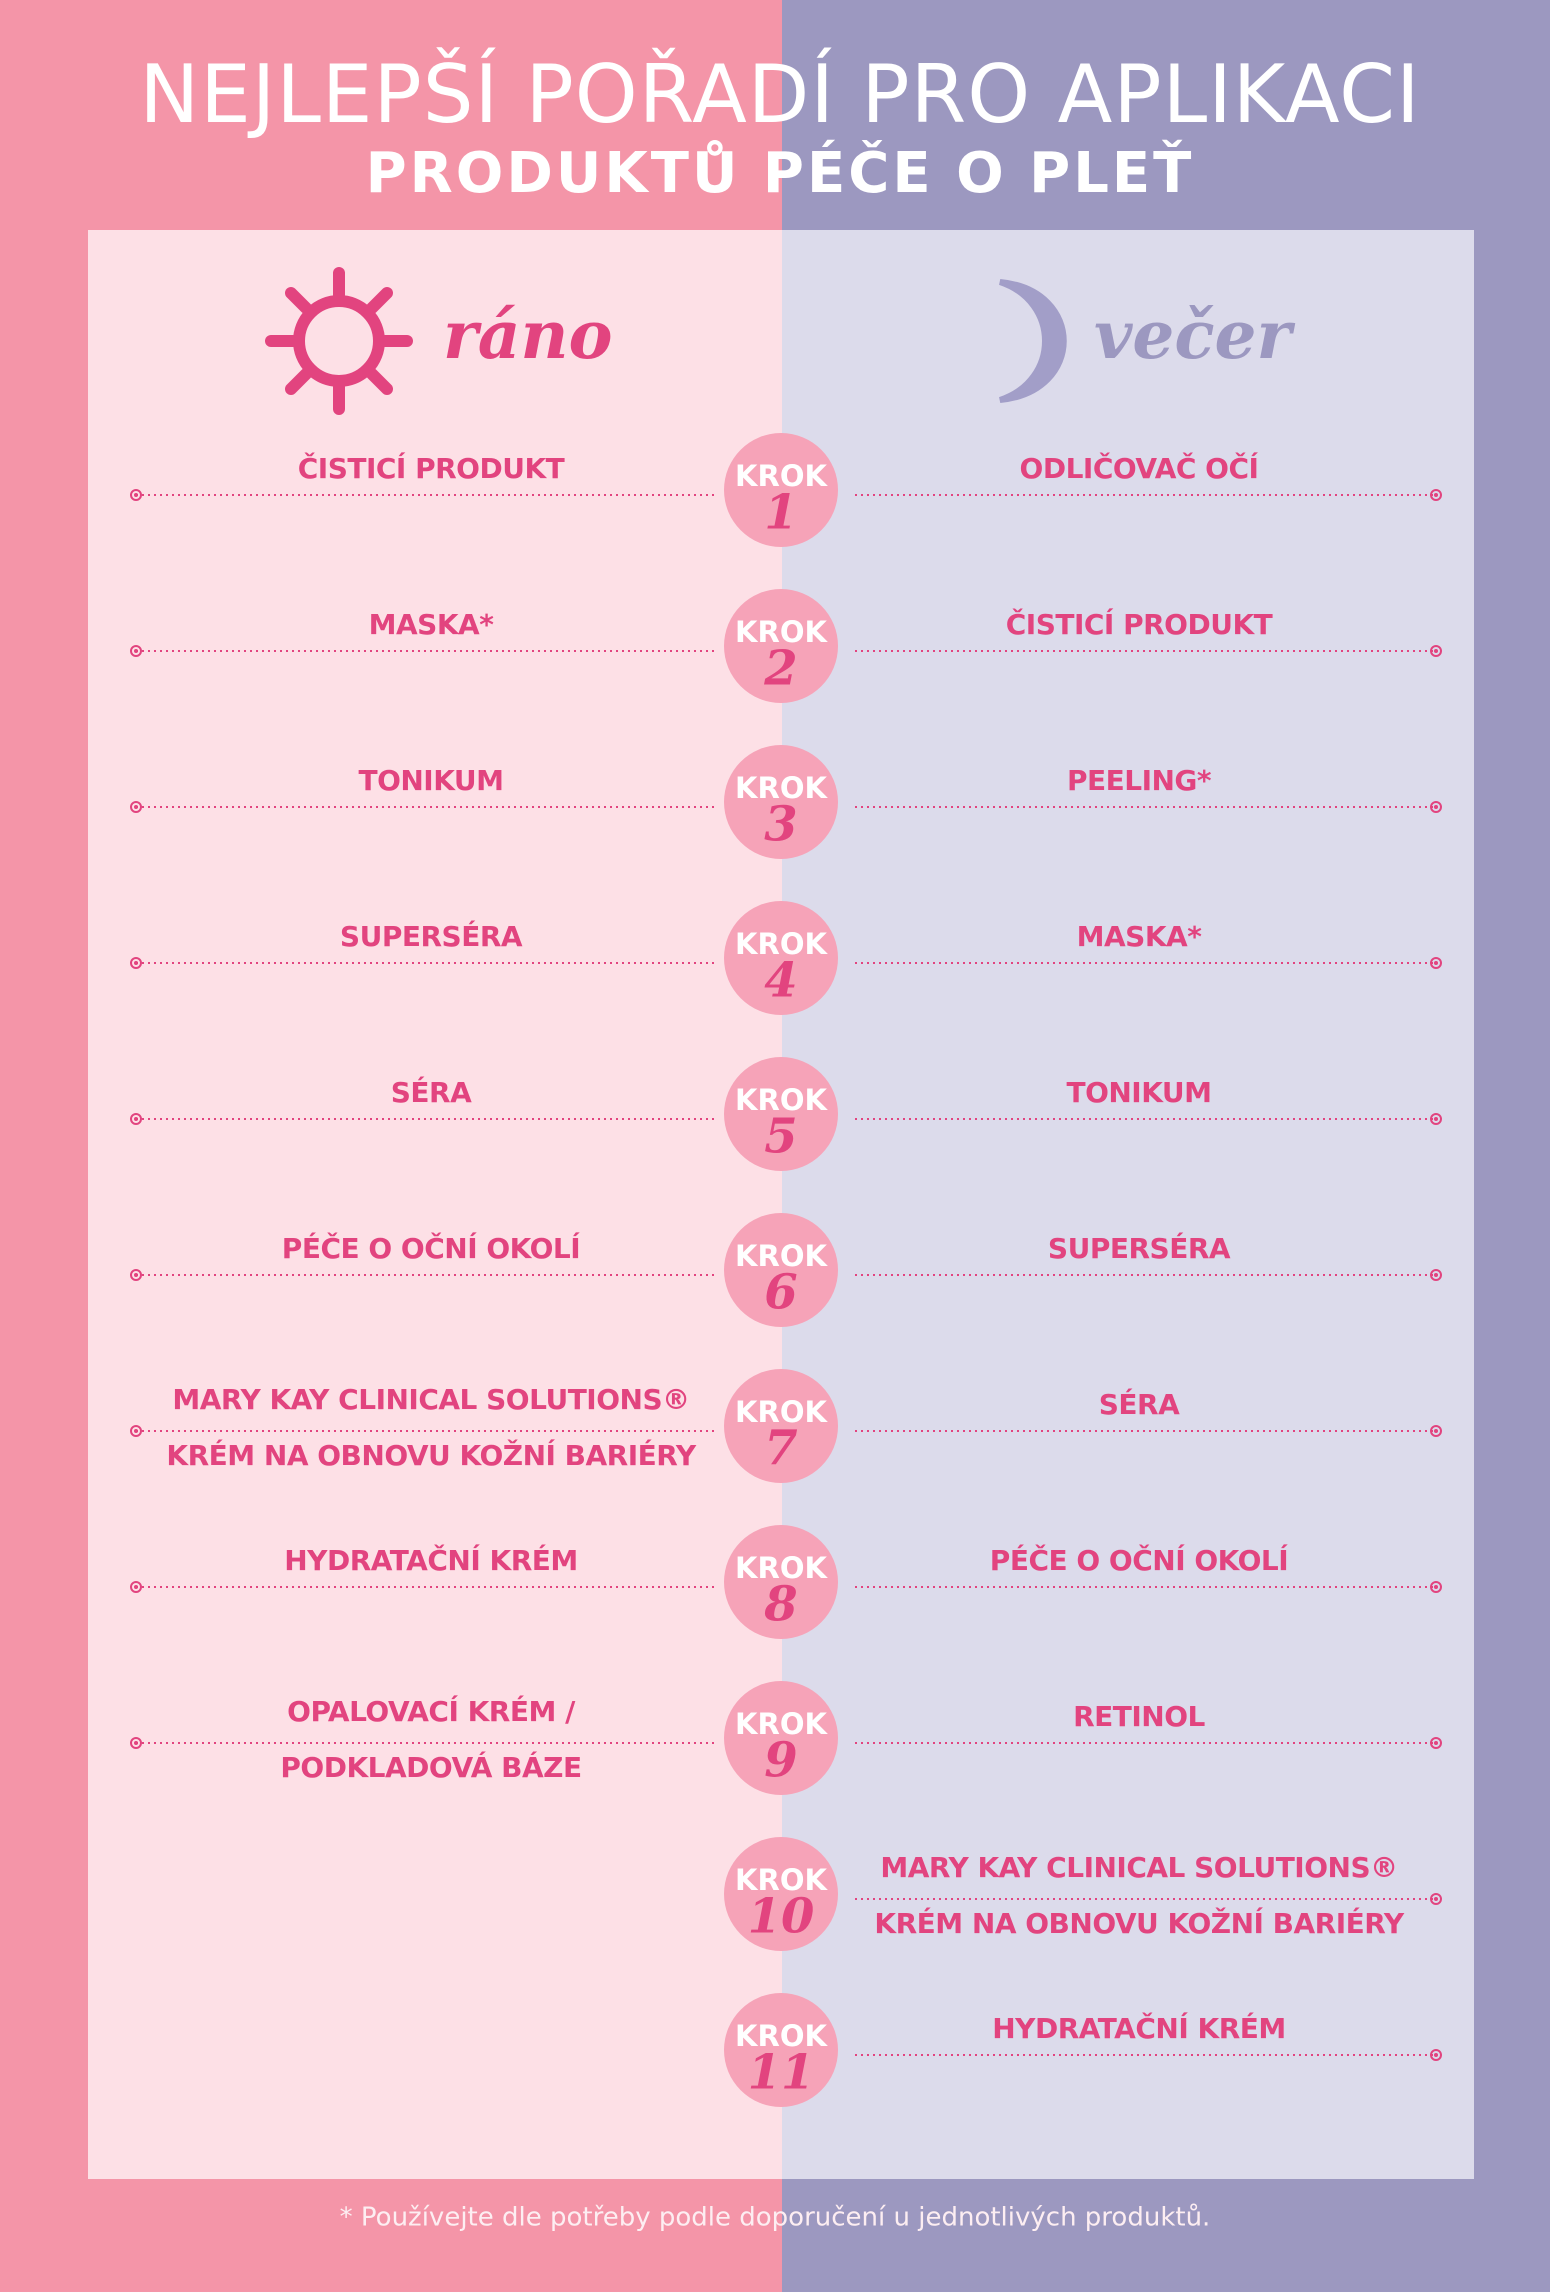  I want to click on step-item: ODLIČOVAČ OČÍ, so click(1139, 468).